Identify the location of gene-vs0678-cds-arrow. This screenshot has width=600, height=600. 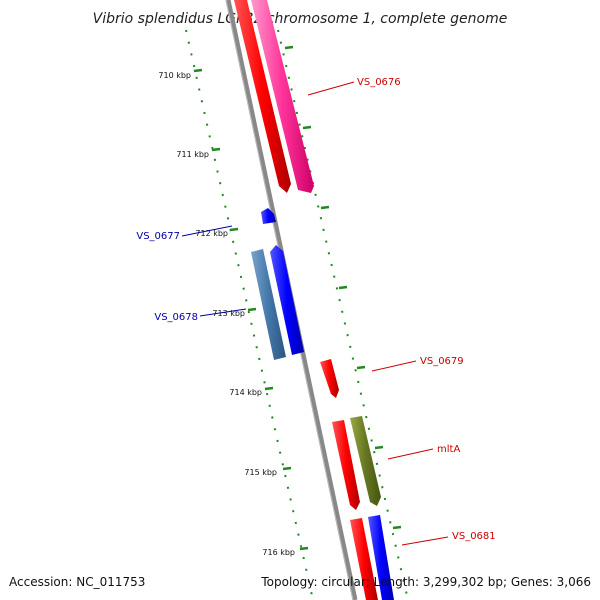
(287, 300).